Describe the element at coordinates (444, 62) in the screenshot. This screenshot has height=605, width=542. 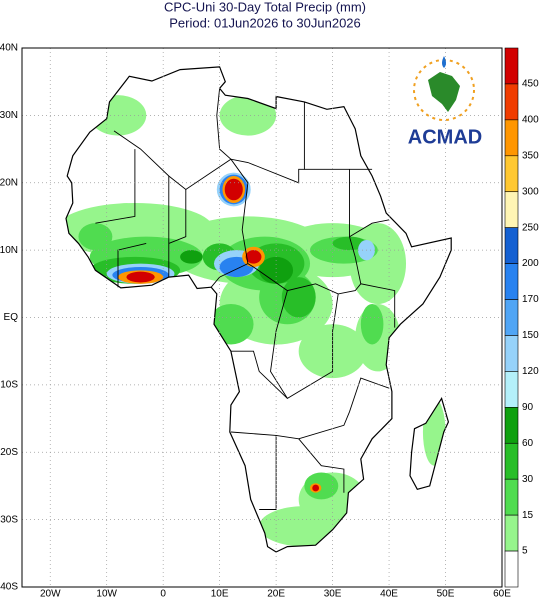
I see `logo-drop` at that location.